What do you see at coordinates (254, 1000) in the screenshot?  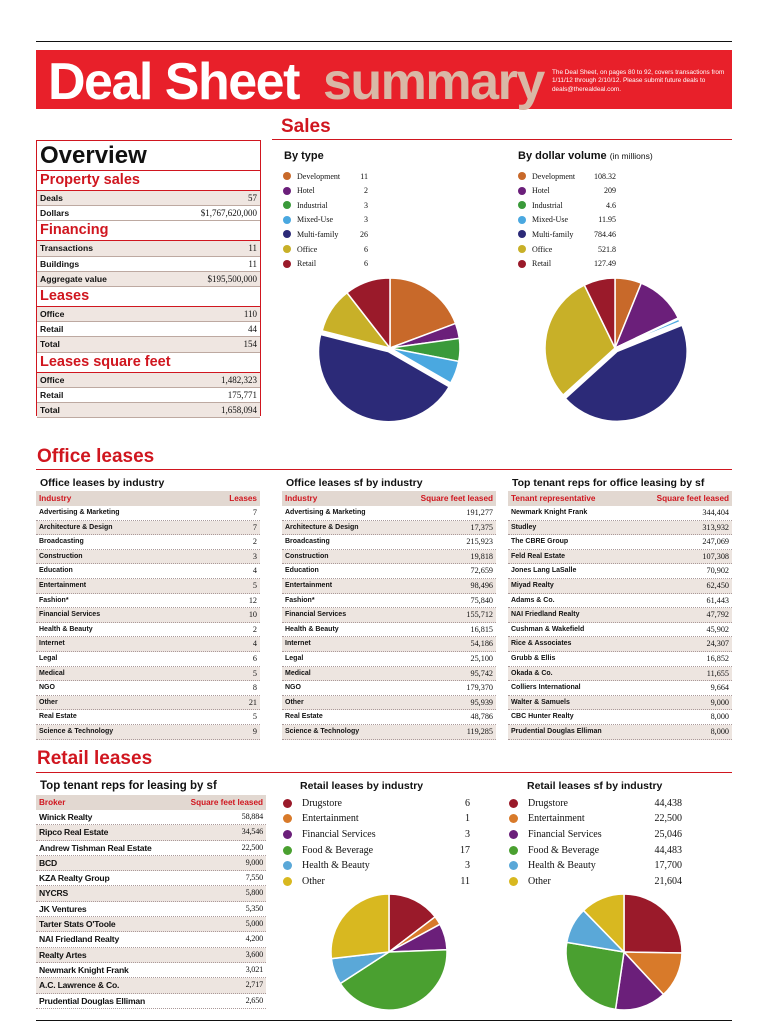 I see `row-value: 2,650` at bounding box center [254, 1000].